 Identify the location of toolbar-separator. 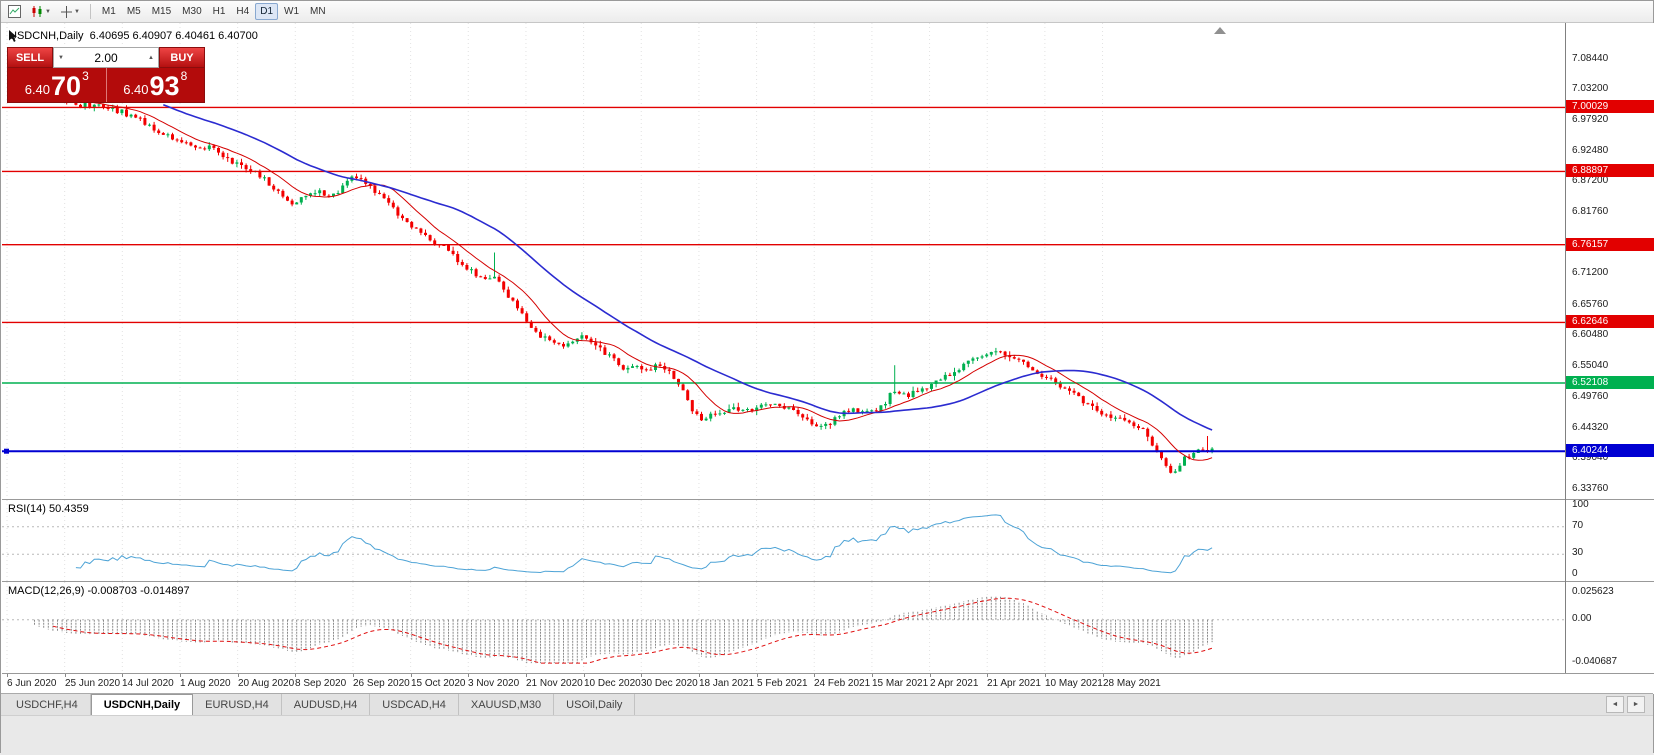
(90, 11).